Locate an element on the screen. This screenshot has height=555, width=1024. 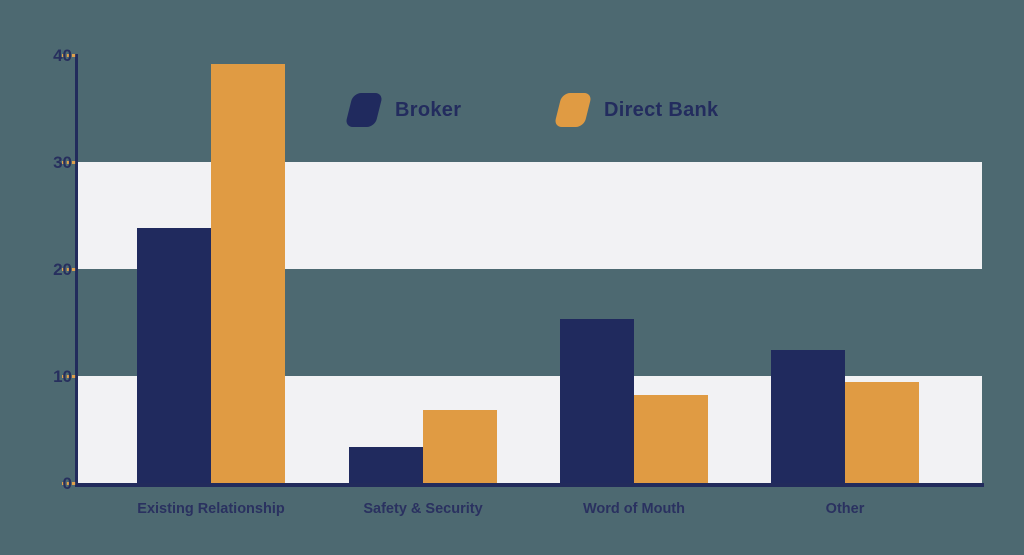
y-tick-label: 40 is located at coordinates (62, 55).